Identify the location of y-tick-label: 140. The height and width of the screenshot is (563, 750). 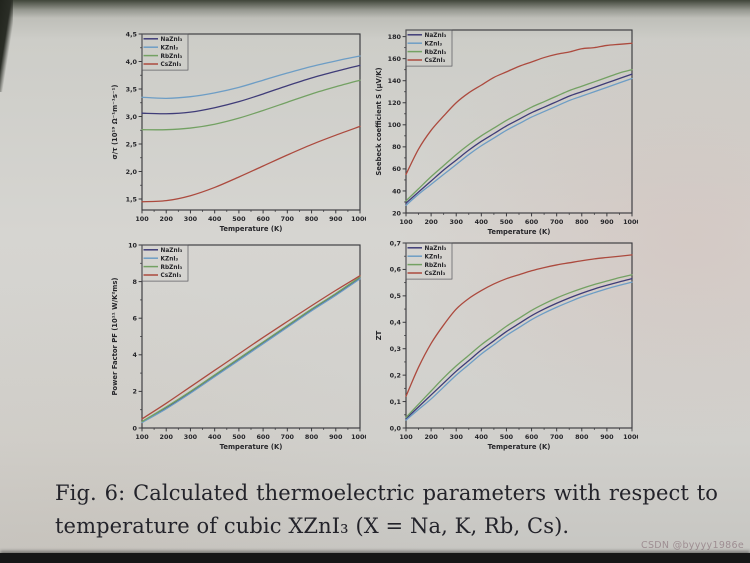
(395, 81).